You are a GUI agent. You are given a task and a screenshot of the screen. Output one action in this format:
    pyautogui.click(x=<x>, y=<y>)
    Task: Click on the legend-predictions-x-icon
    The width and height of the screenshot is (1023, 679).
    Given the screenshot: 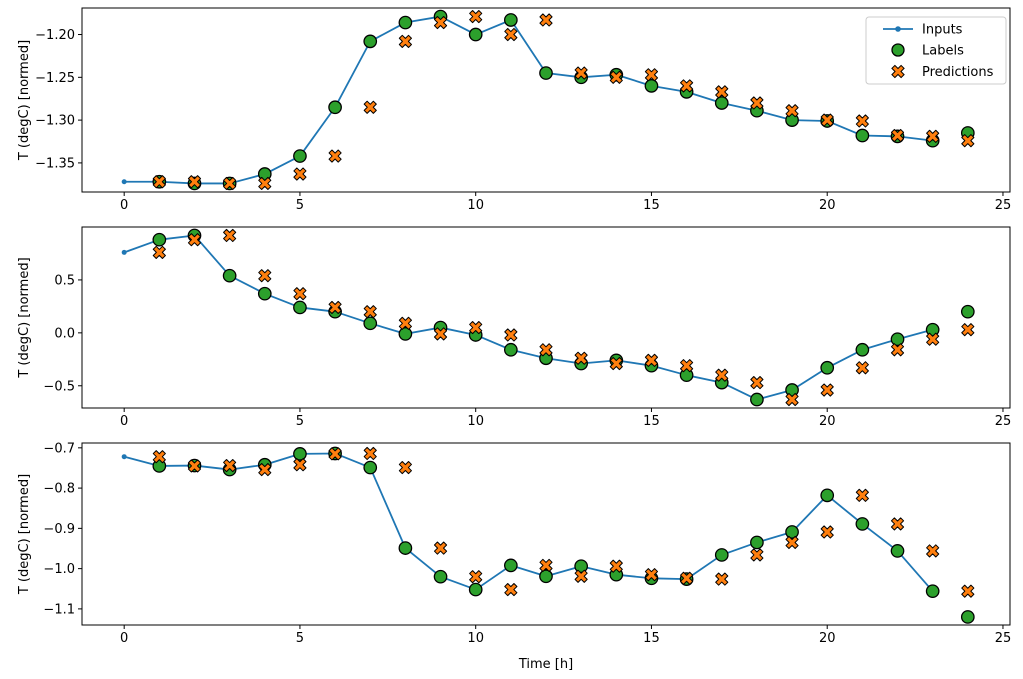 What is the action you would take?
    pyautogui.click(x=898, y=71)
    